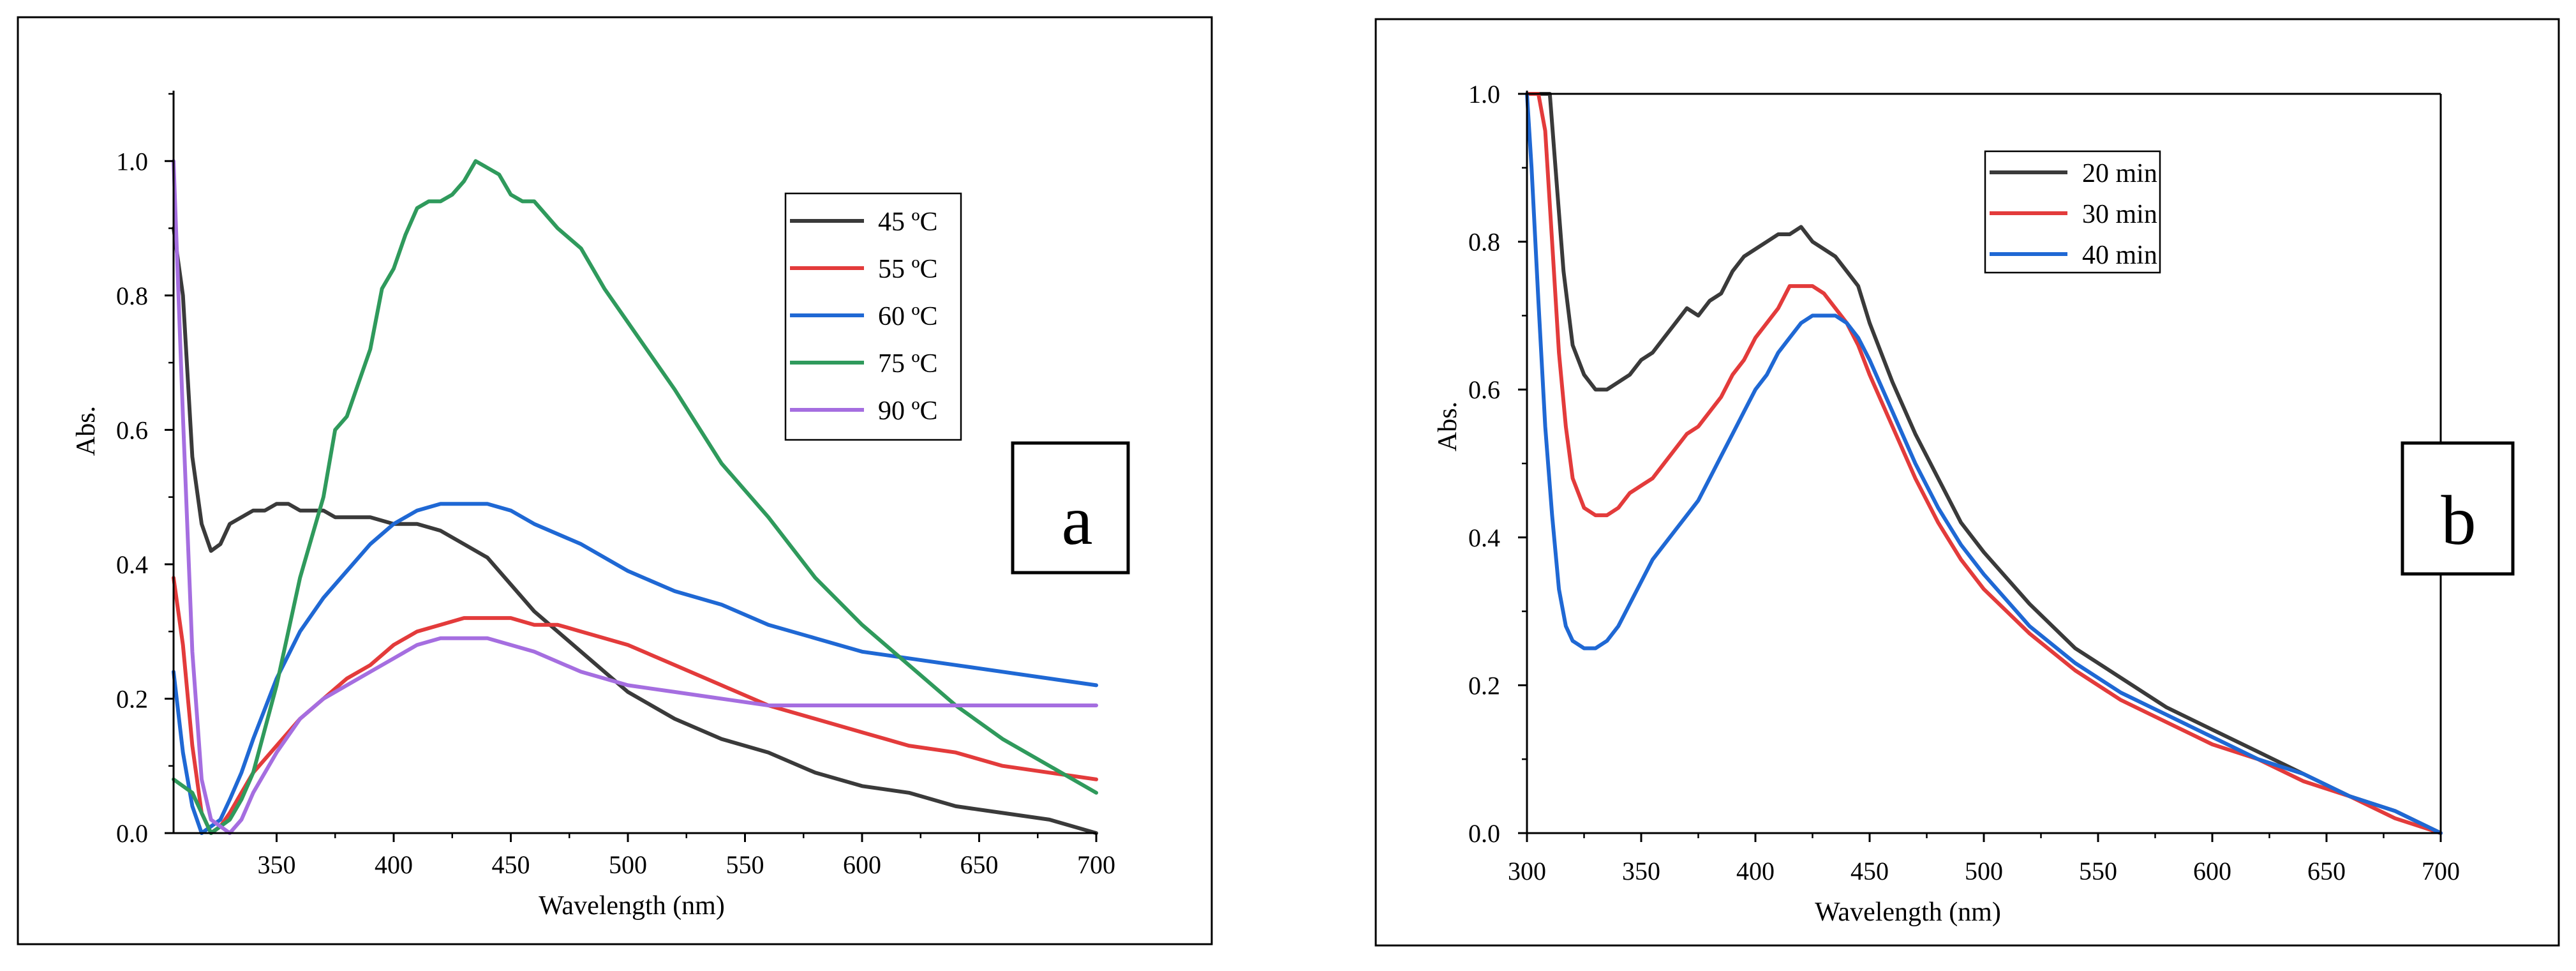 This screenshot has width=2576, height=971. I want to click on x-tick-label-b-3: 450, so click(1869, 871).